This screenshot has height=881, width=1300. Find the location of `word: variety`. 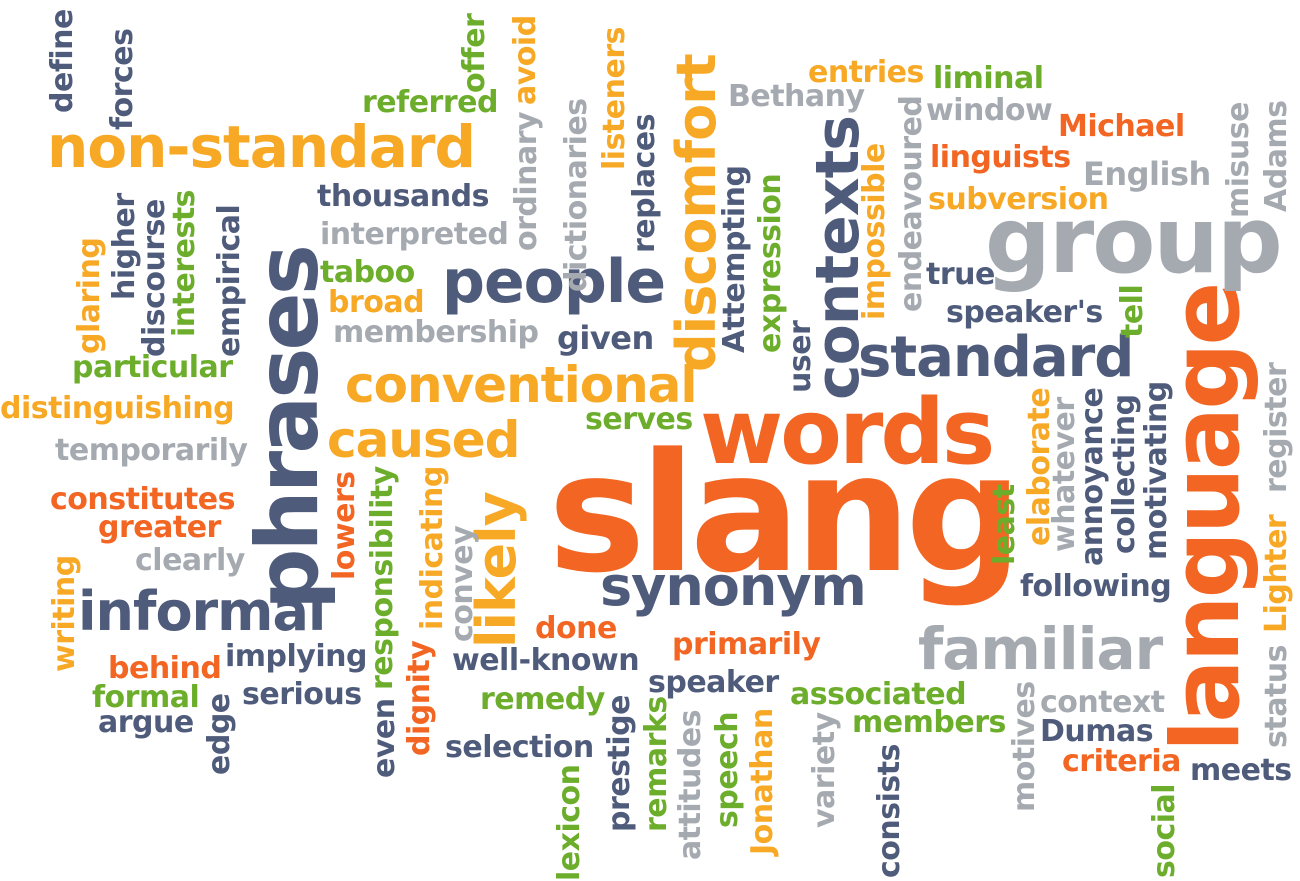

word: variety is located at coordinates (824, 770).